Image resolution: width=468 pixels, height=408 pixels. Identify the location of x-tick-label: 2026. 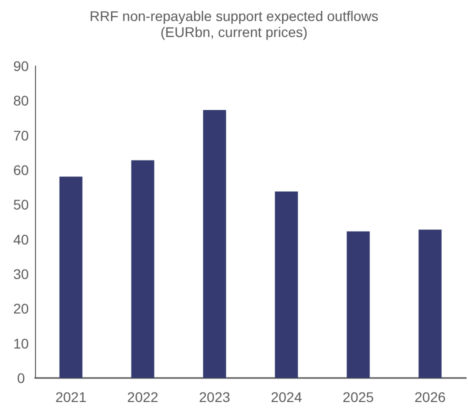
(430, 397).